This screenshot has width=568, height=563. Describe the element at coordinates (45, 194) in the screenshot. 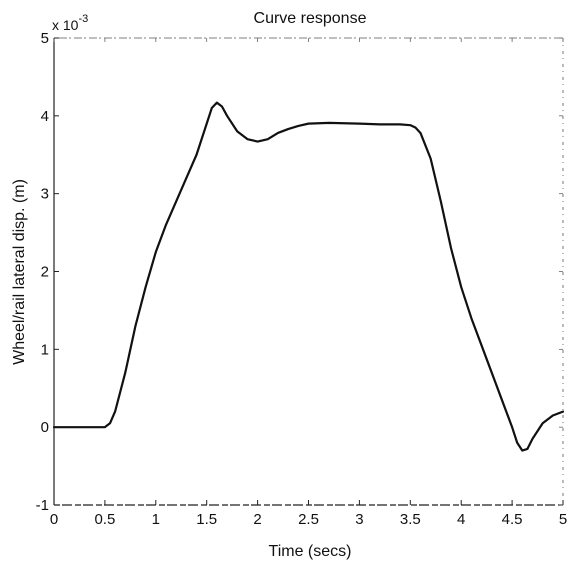

I see `y-tick-label: 3` at that location.